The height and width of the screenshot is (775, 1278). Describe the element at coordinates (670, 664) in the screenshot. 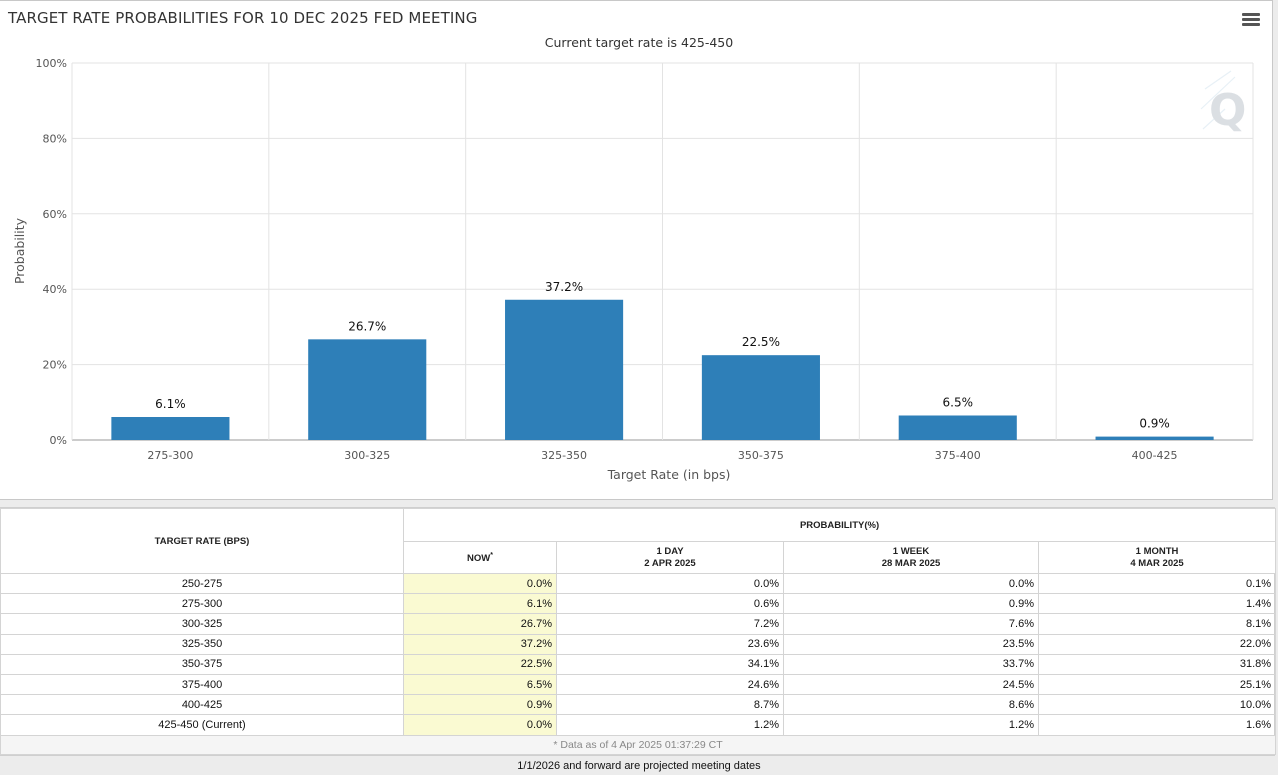

I see `1-day-prob-cell: 34.1%` at that location.